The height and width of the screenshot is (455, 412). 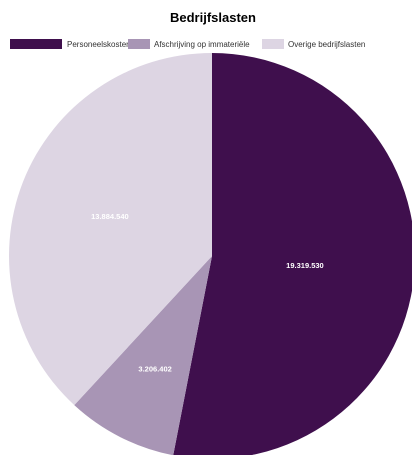 I want to click on slice-value-label: 19.319.530, so click(x=305, y=265).